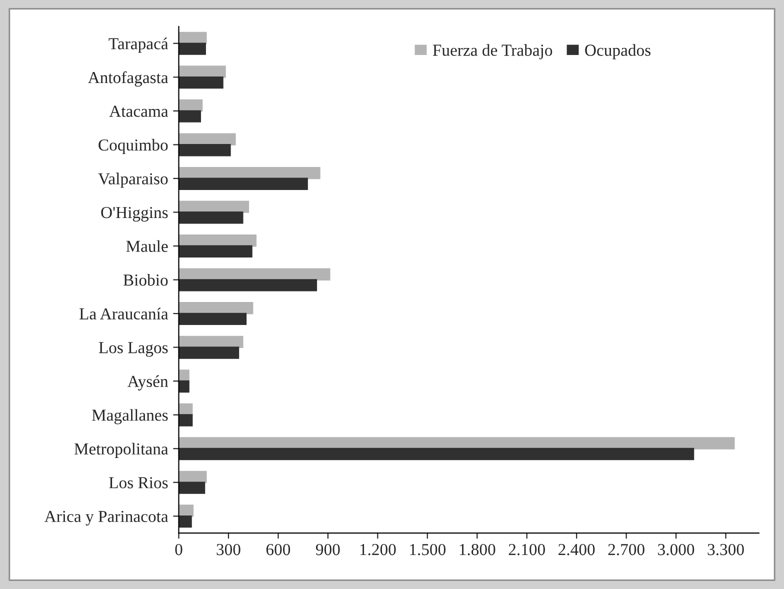 The height and width of the screenshot is (589, 784). Describe the element at coordinates (576, 550) in the screenshot. I see `x-tick-label: 2.400` at that location.